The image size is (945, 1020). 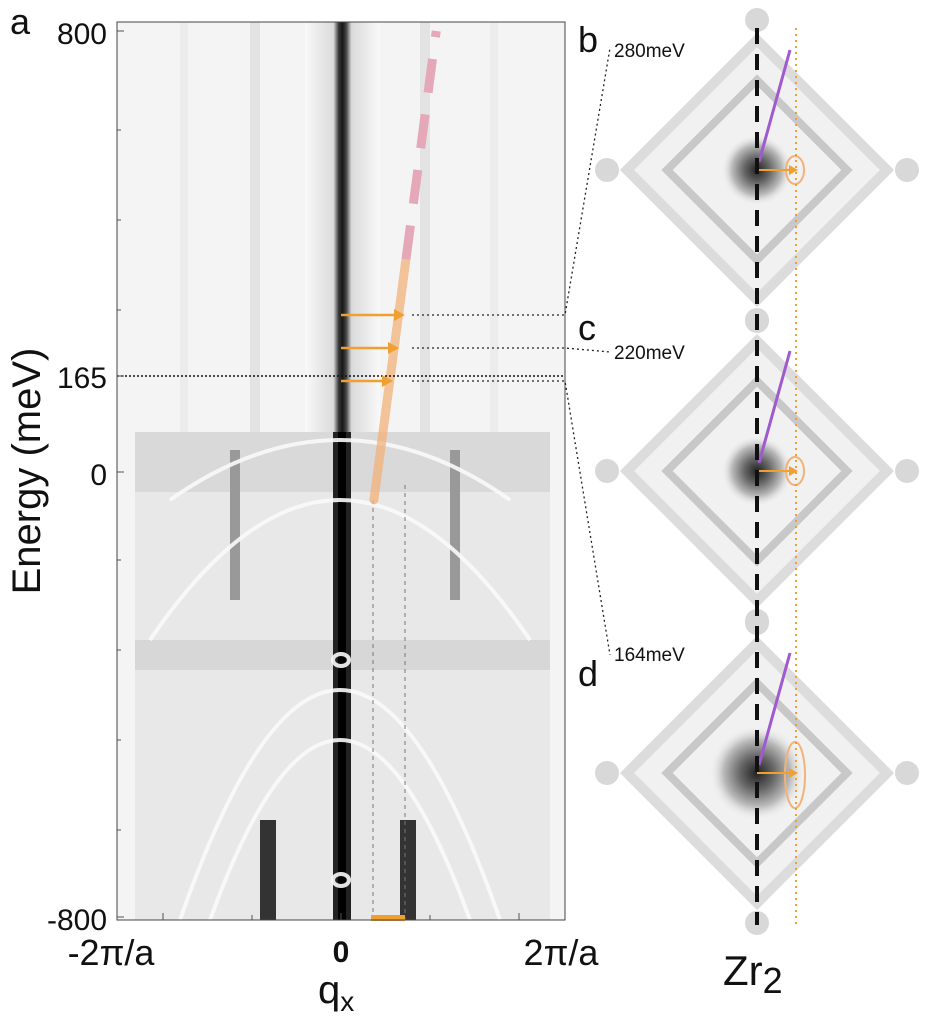 What do you see at coordinates (587, 327) in the screenshot?
I see `panel-label-c: c` at bounding box center [587, 327].